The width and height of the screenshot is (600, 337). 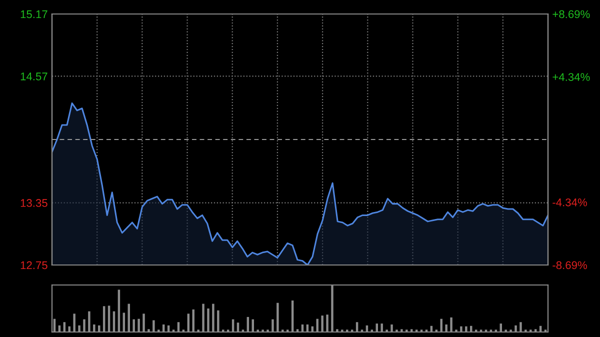 What do you see at coordinates (34, 14) in the screenshot?
I see `y-tick-label: 15.17` at bounding box center [34, 14].